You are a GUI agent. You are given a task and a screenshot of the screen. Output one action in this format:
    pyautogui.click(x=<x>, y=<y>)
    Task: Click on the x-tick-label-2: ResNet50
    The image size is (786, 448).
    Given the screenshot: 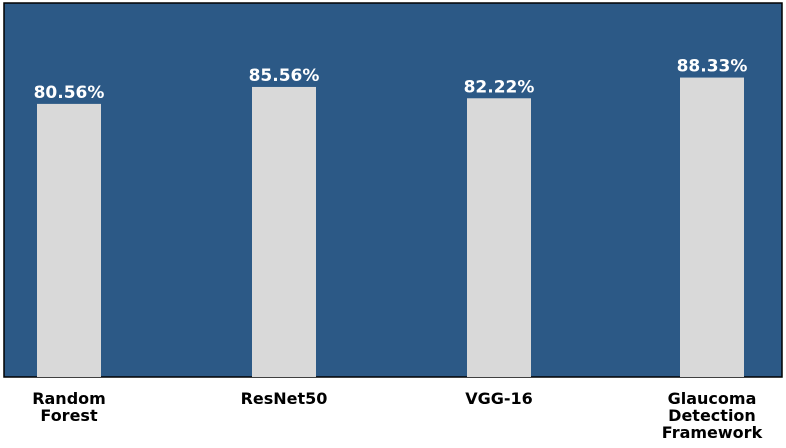 What is the action you would take?
    pyautogui.click(x=284, y=398)
    